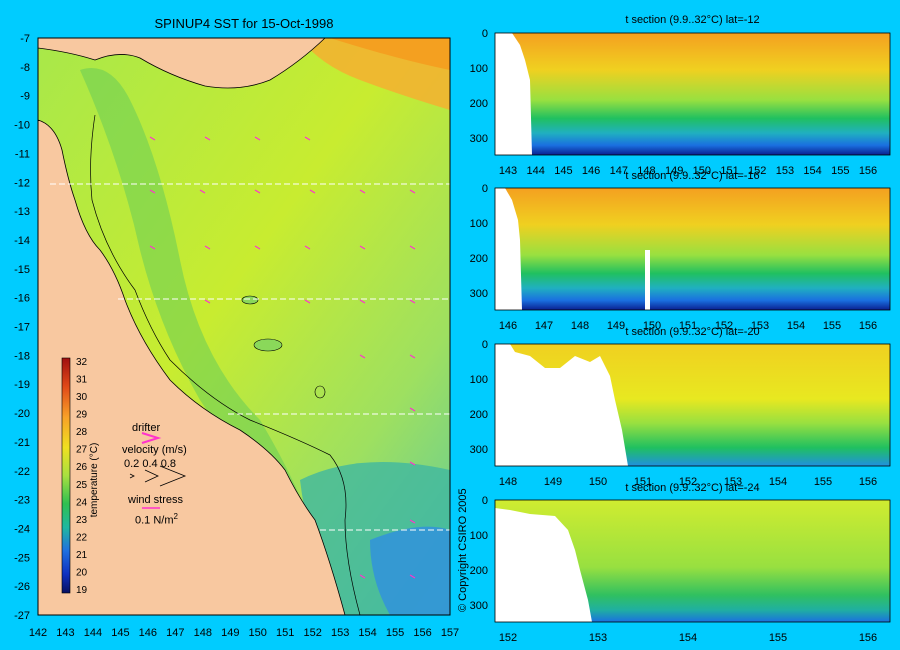 This screenshot has width=900, height=650. I want to click on map-lon-tick: 153, so click(340, 633).